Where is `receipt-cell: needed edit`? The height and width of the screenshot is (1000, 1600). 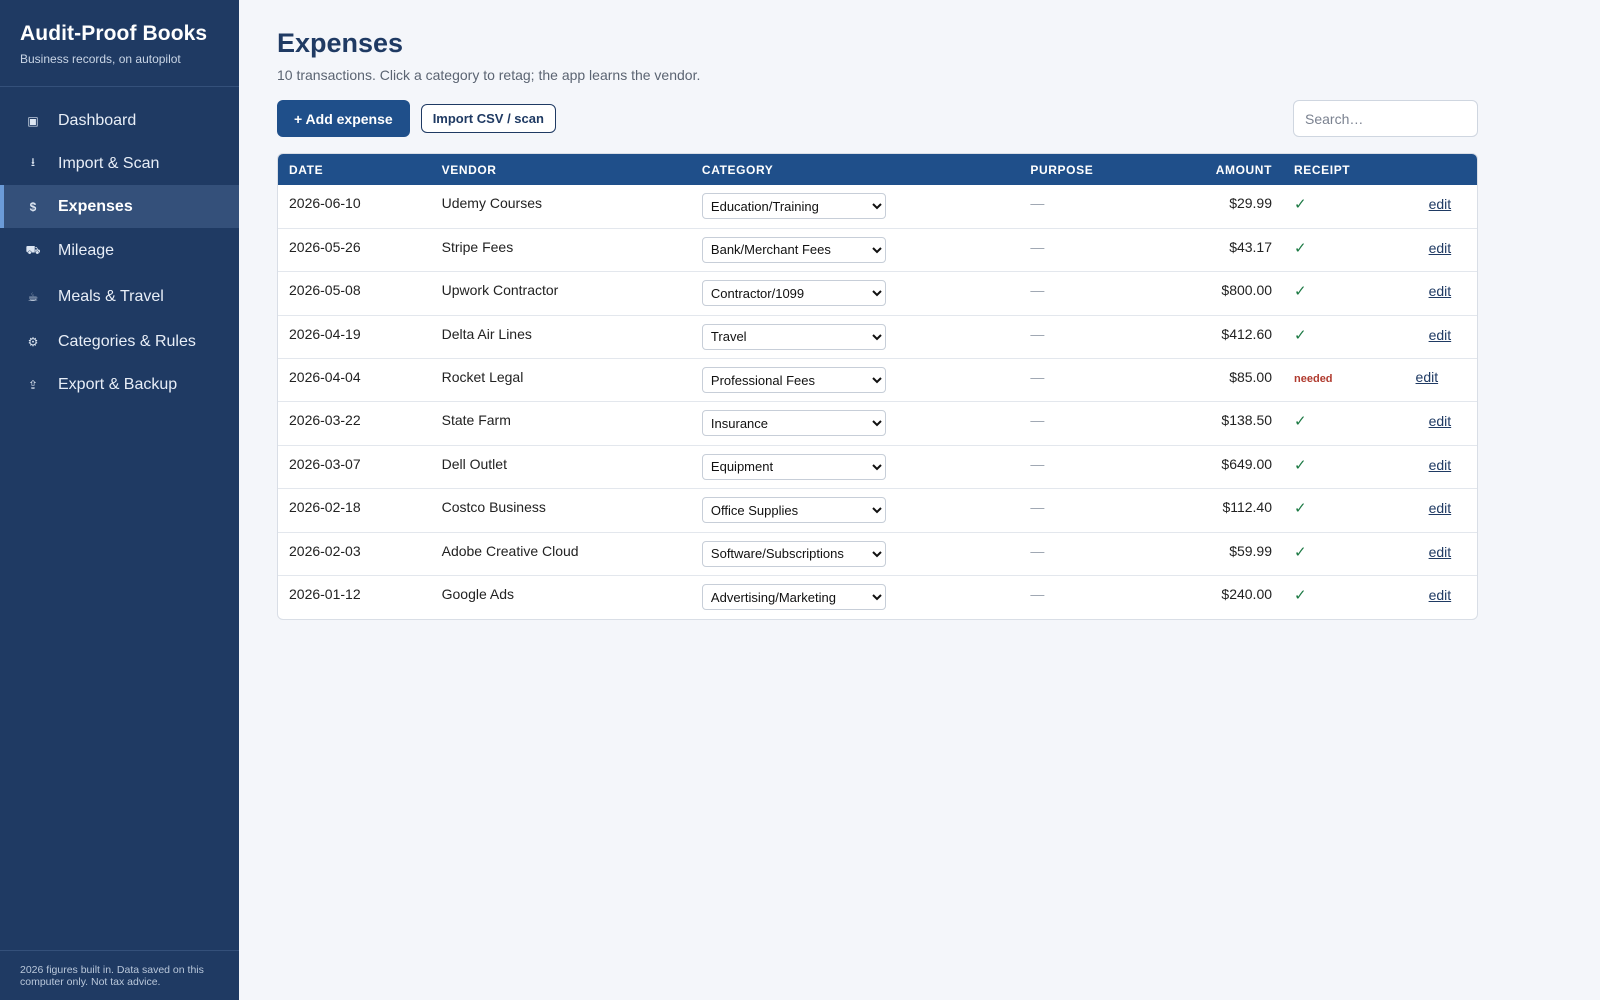 receipt-cell: needed edit is located at coordinates (1380, 380).